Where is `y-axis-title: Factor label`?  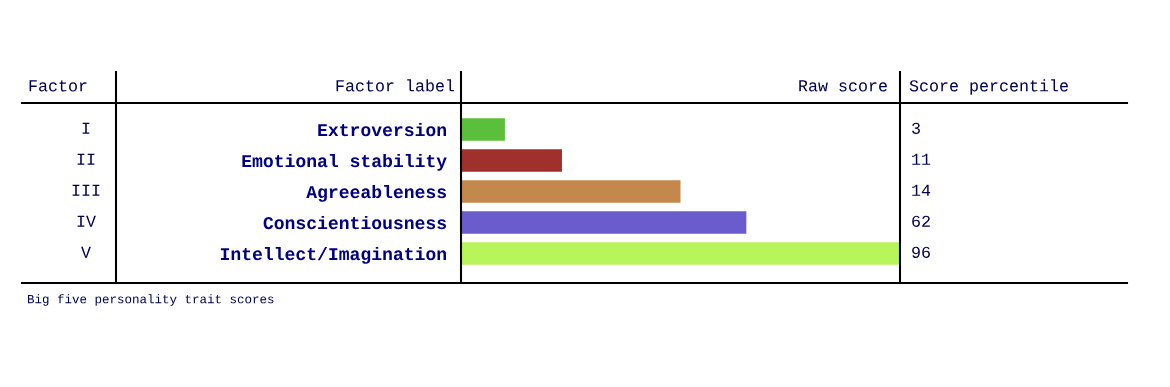 y-axis-title: Factor label is located at coordinates (395, 85).